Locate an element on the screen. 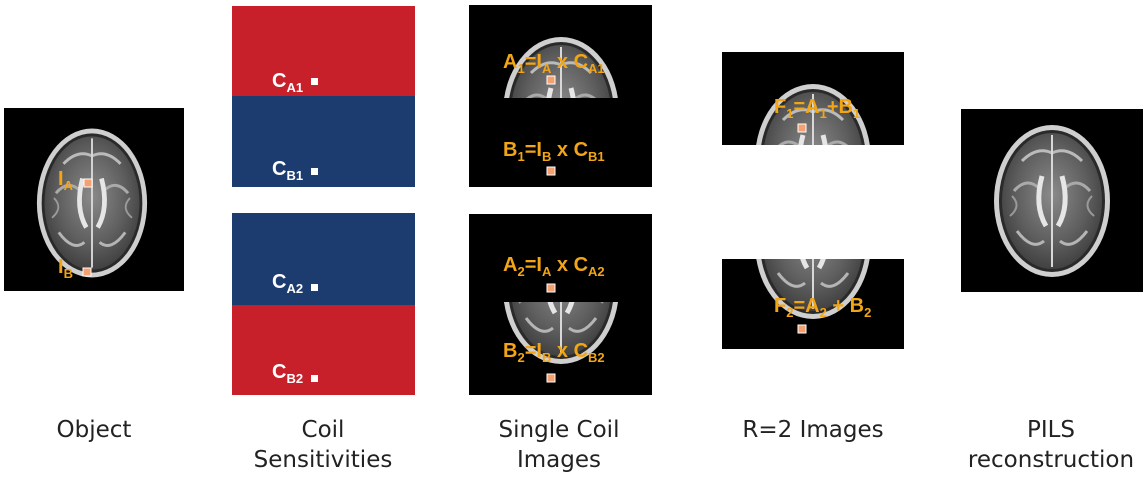 This screenshot has height=482, width=1148. r2-image-2: F2=A2 + B2 is located at coordinates (813, 304).